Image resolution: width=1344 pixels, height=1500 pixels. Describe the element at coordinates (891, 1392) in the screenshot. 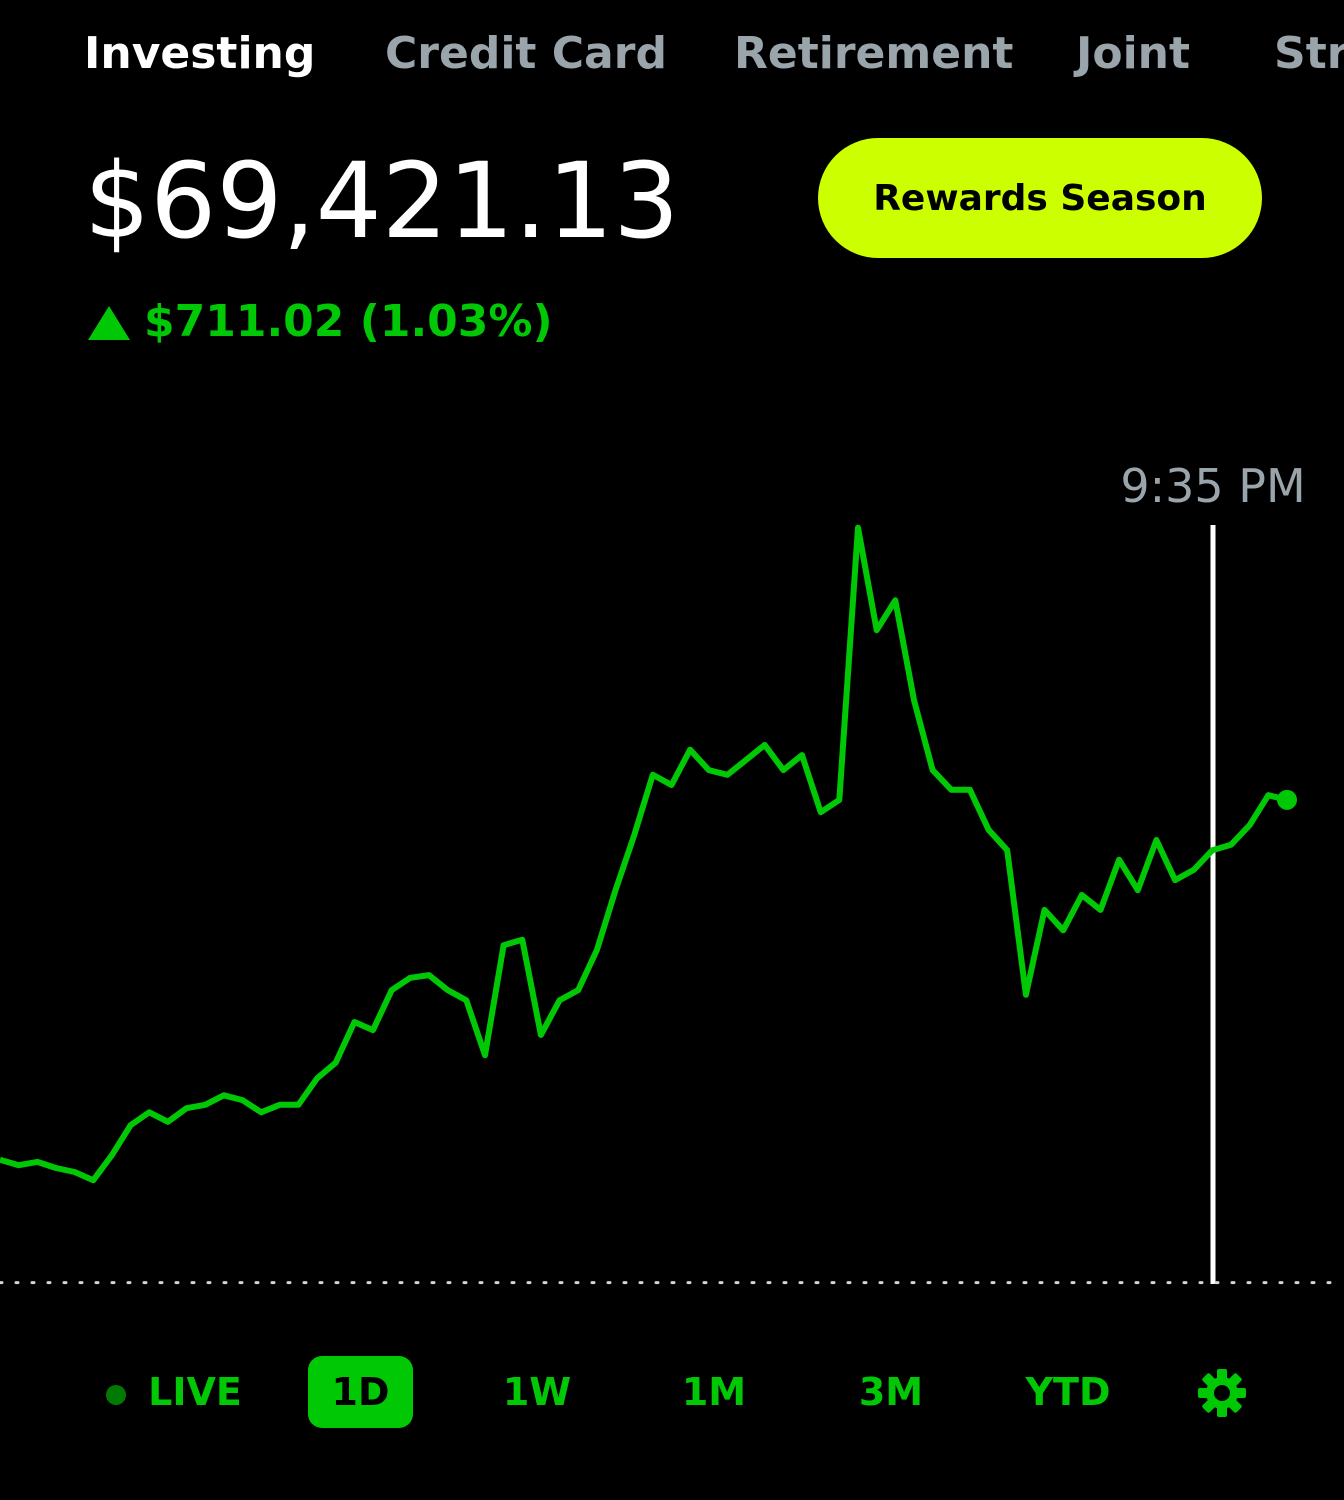

I see `range-button: 3M` at that location.